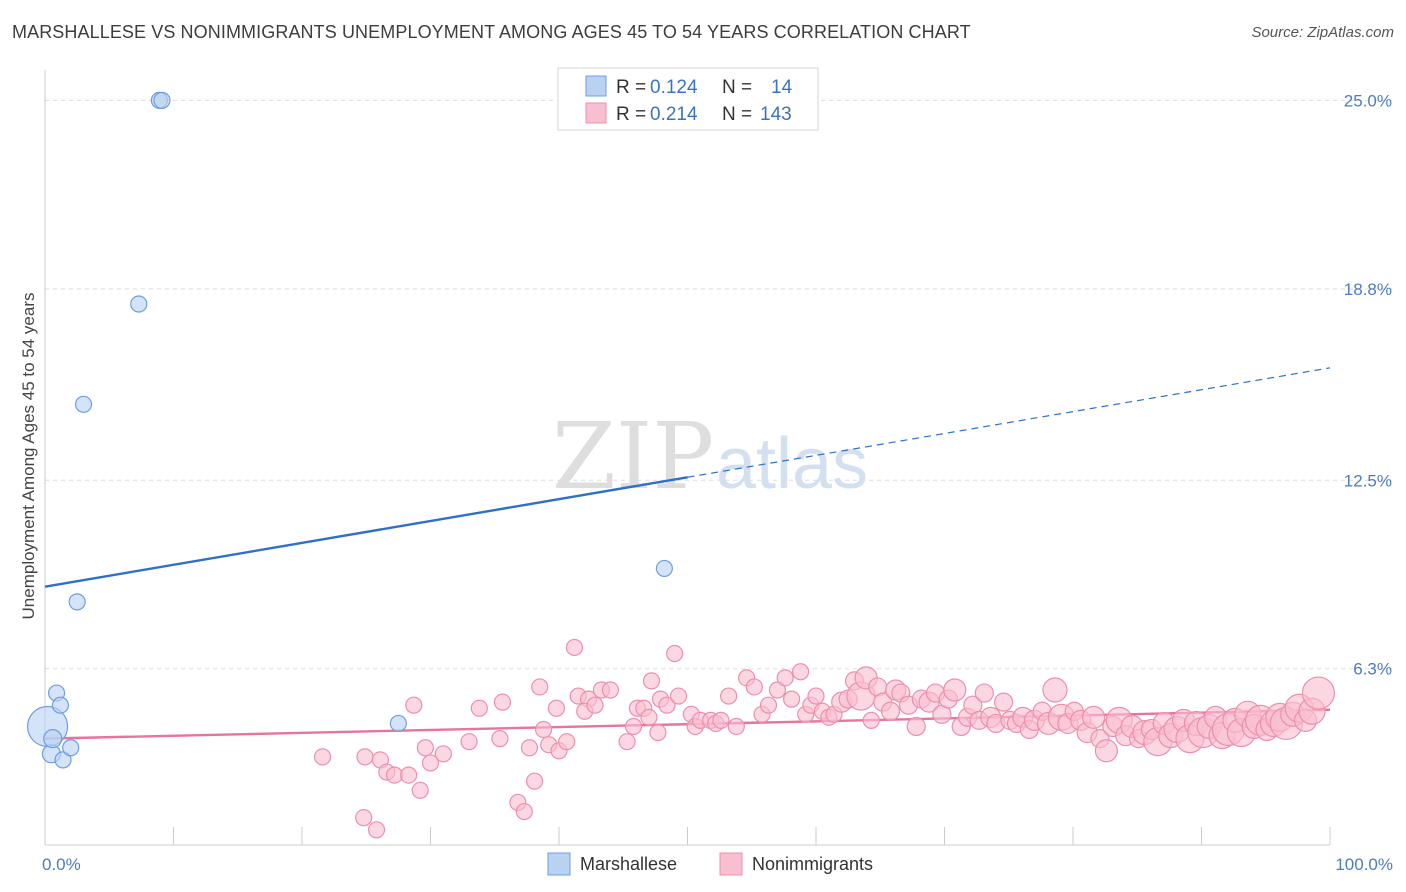  I want to click on marshallese-trend-line, so click(366, 532).